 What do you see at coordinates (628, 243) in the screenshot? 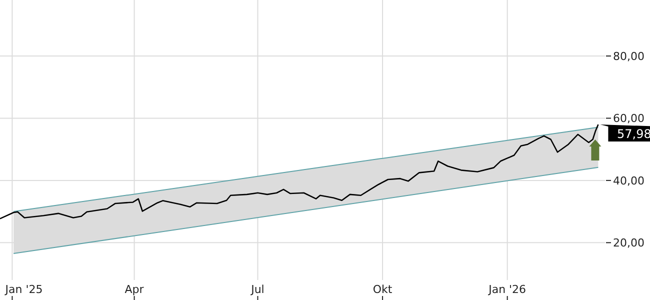
I see `y-tick-label: 20,00` at bounding box center [628, 243].